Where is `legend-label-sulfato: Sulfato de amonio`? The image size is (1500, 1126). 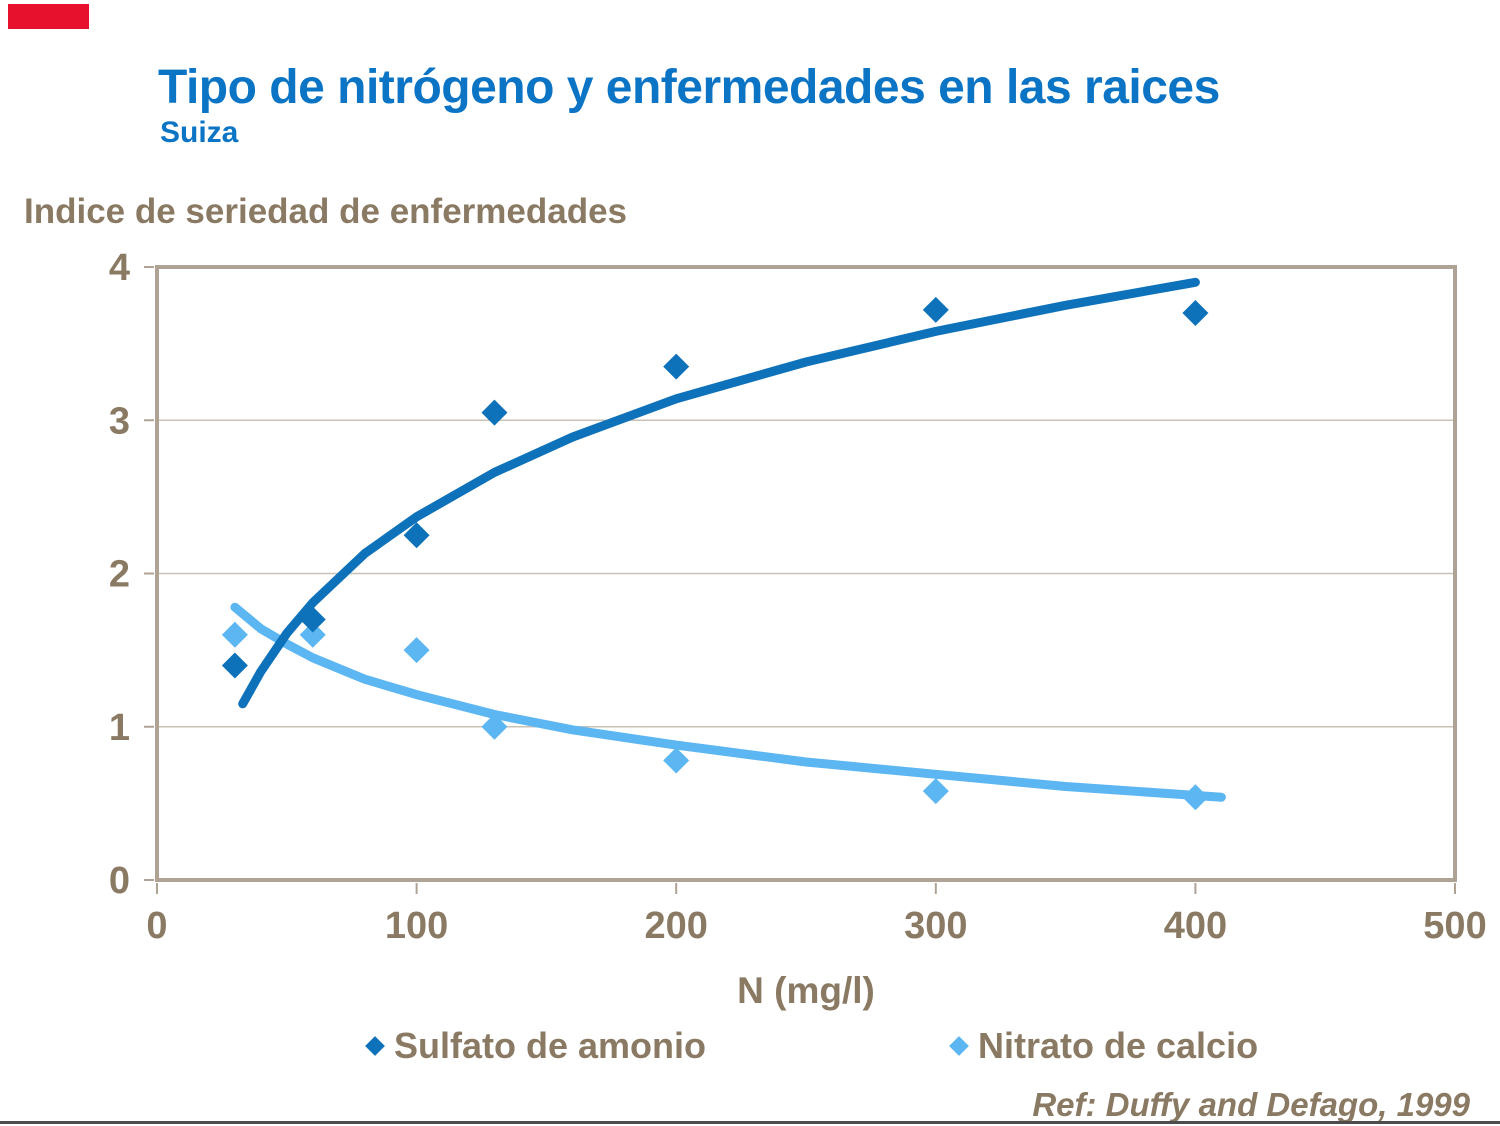
legend-label-sulfato: Sulfato de amonio is located at coordinates (550, 1045).